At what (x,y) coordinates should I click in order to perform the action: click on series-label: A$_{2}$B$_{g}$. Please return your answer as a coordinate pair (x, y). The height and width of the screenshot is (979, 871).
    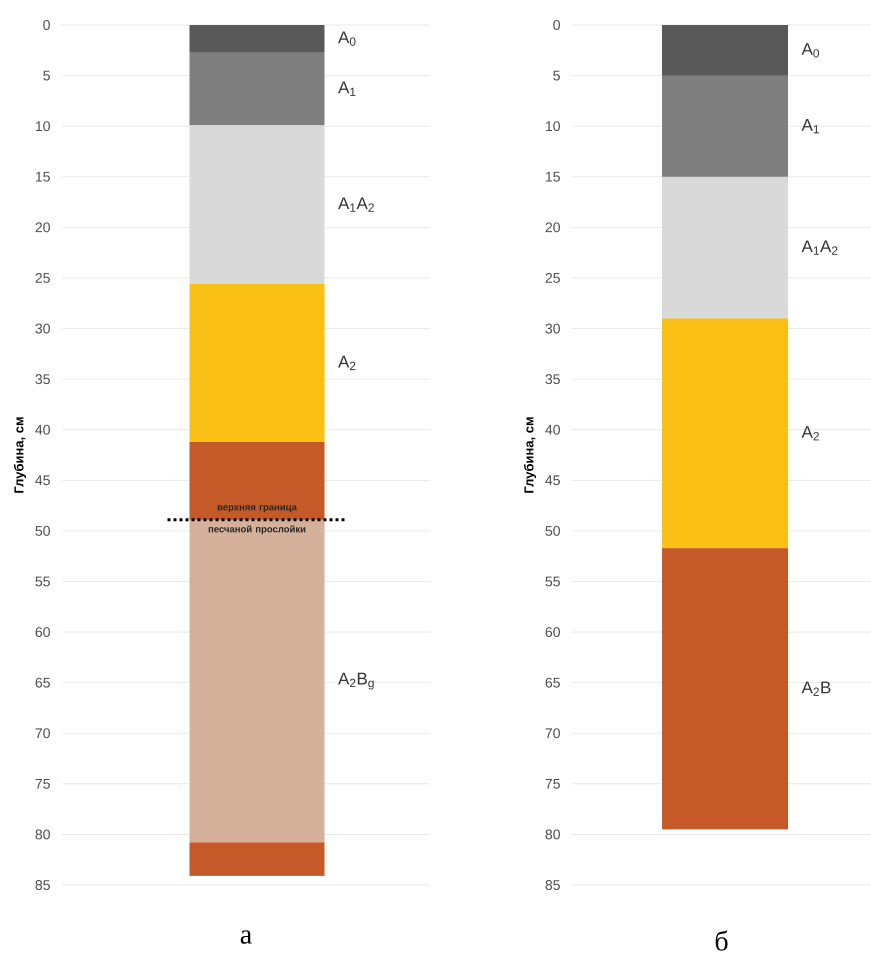
    Looking at the image, I should click on (356, 681).